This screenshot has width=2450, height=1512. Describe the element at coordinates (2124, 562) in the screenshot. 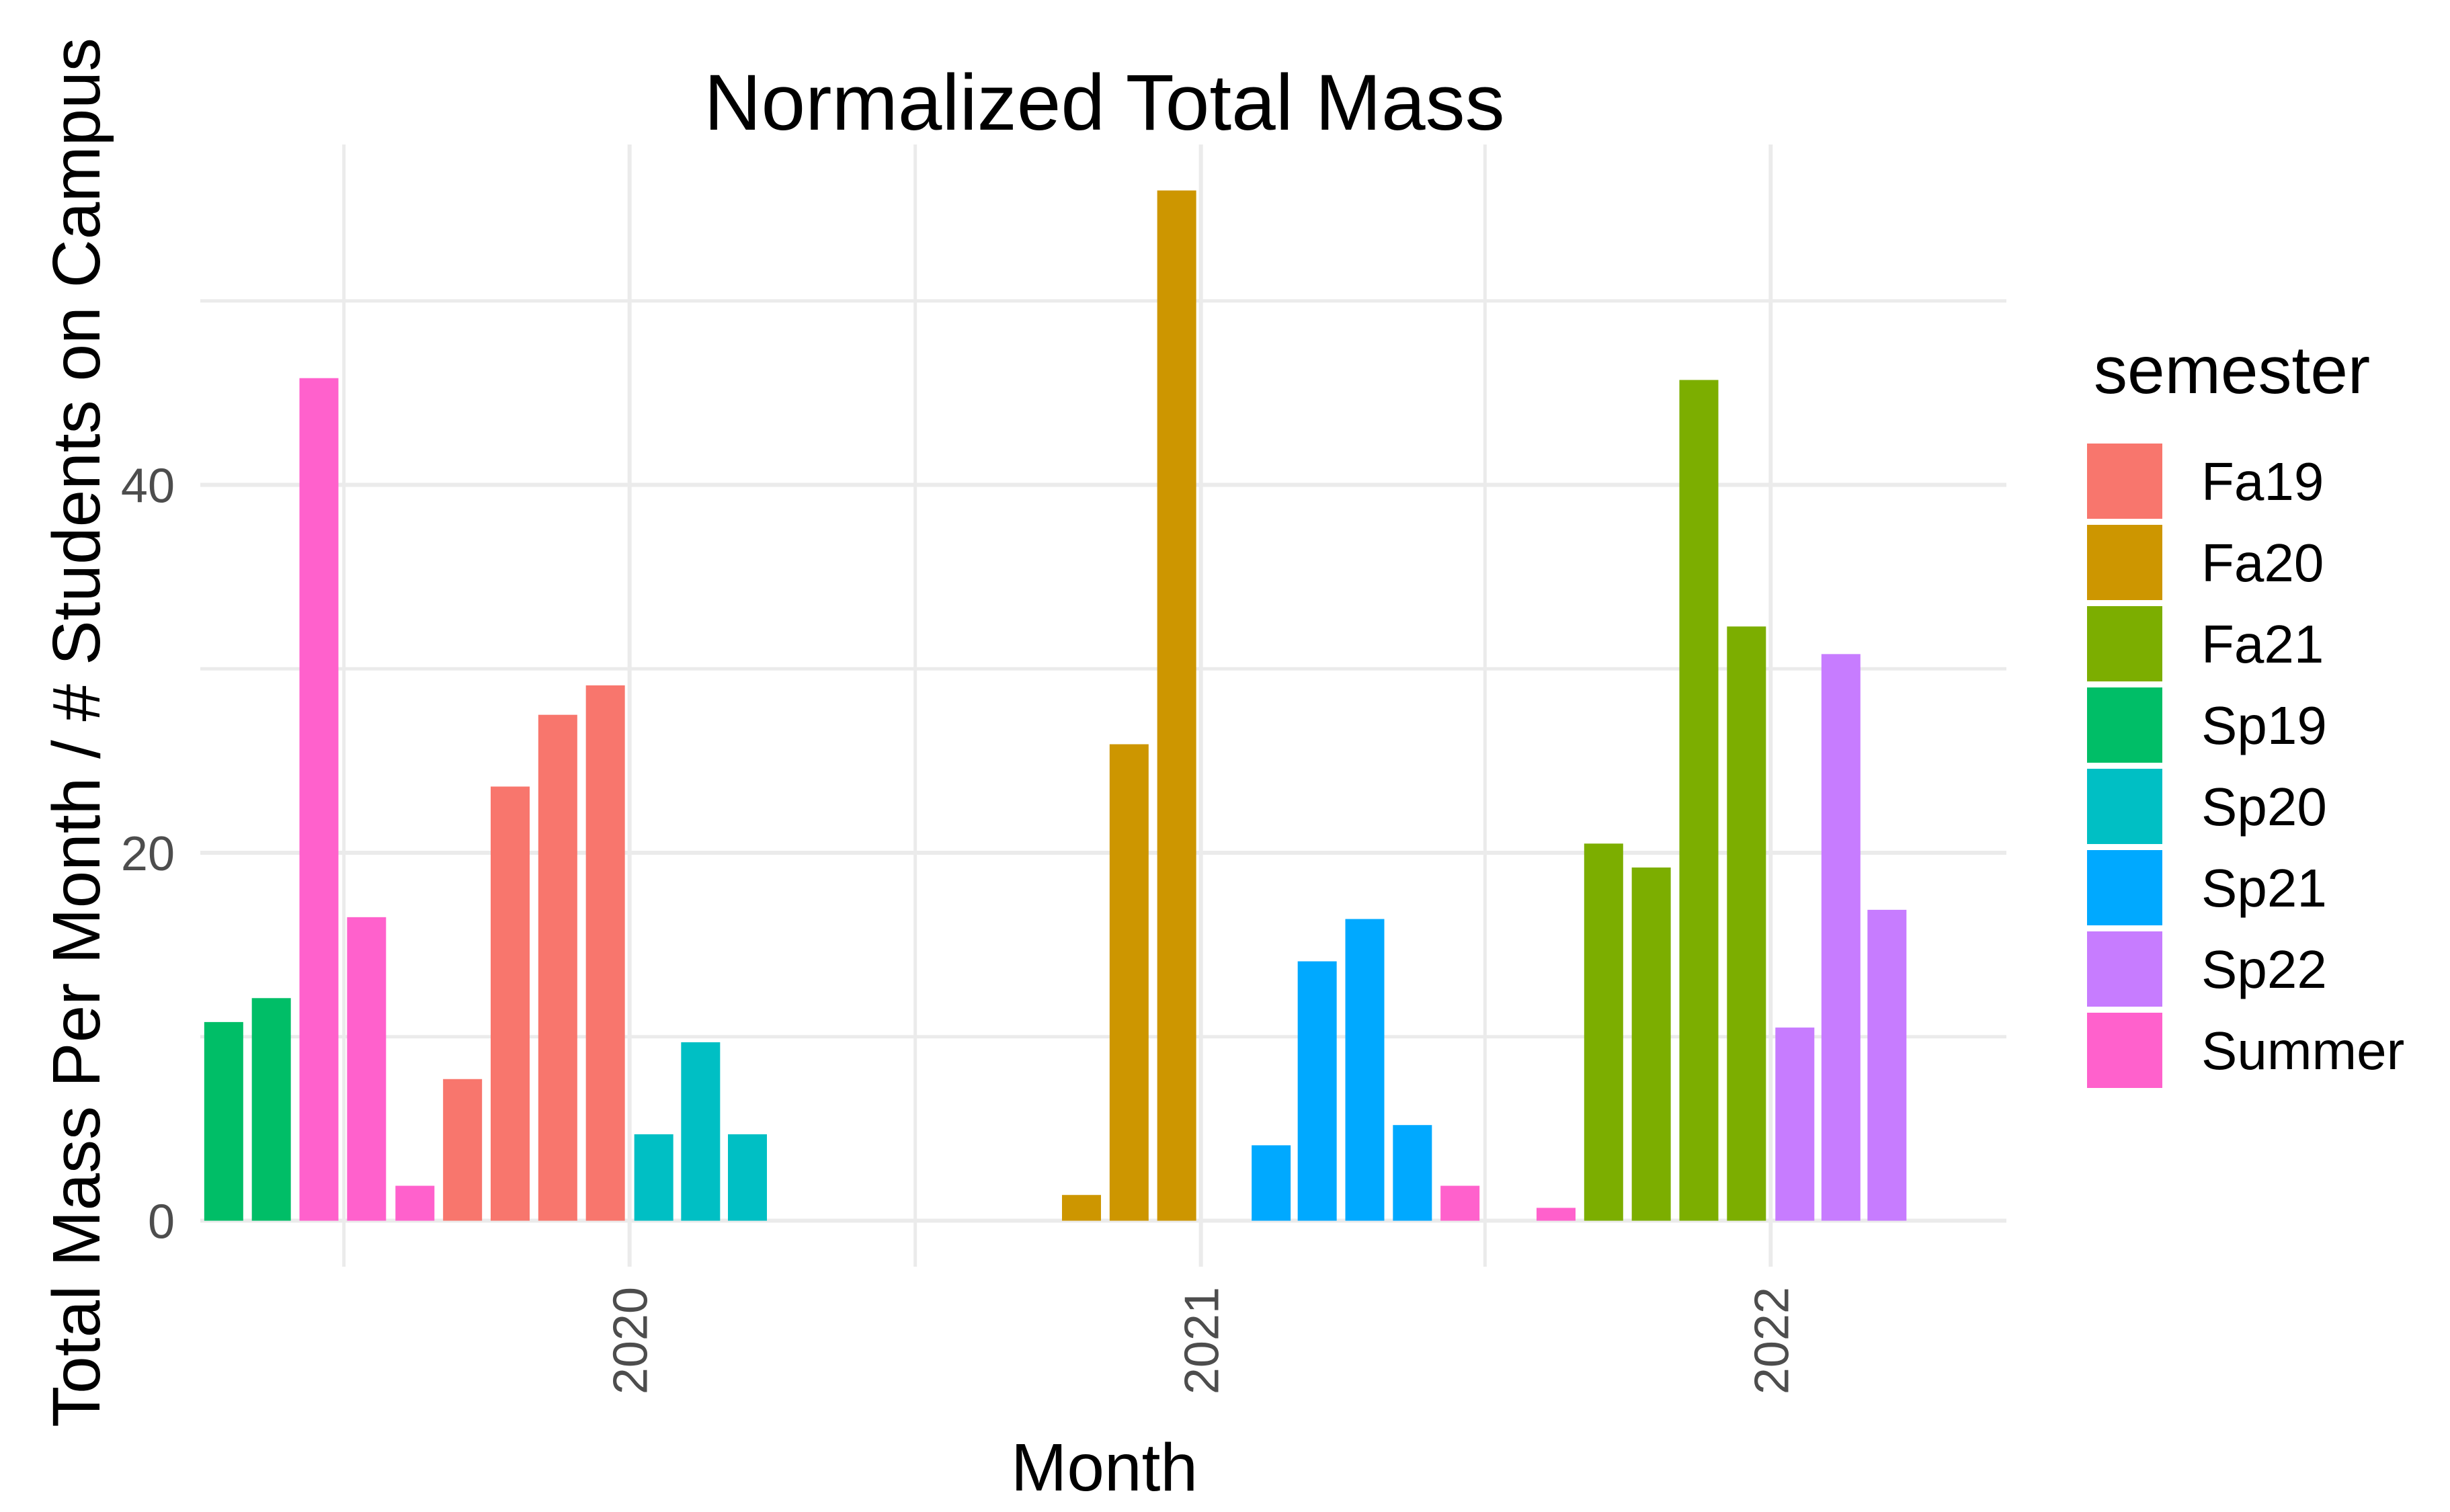

I see `legend-key-fa20` at that location.